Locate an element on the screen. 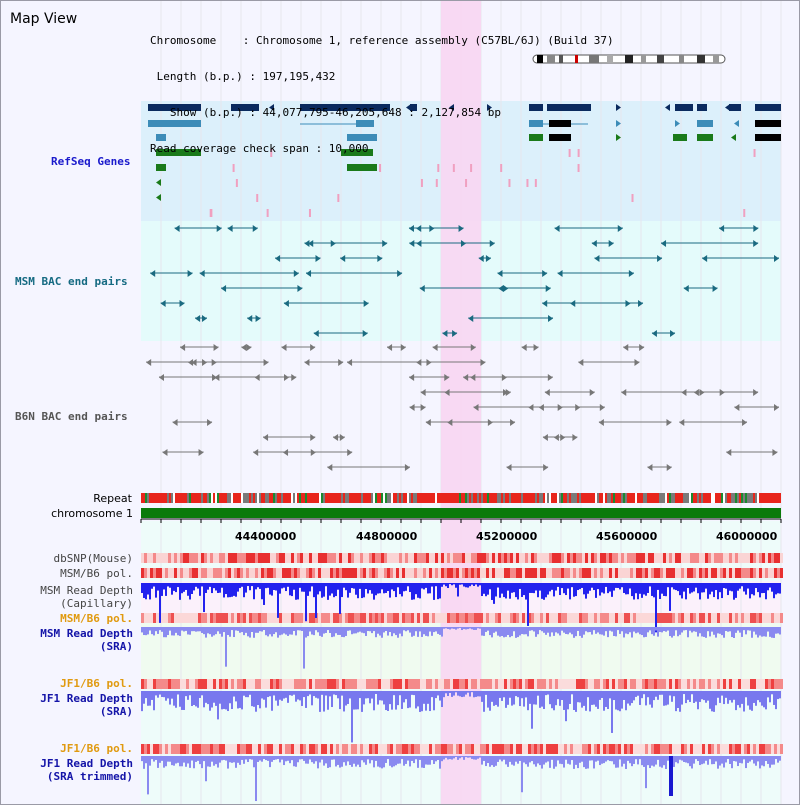 This screenshot has height=805, width=800. track-label-dbsnp: dbSNP(Mouse) is located at coordinates (93, 558).